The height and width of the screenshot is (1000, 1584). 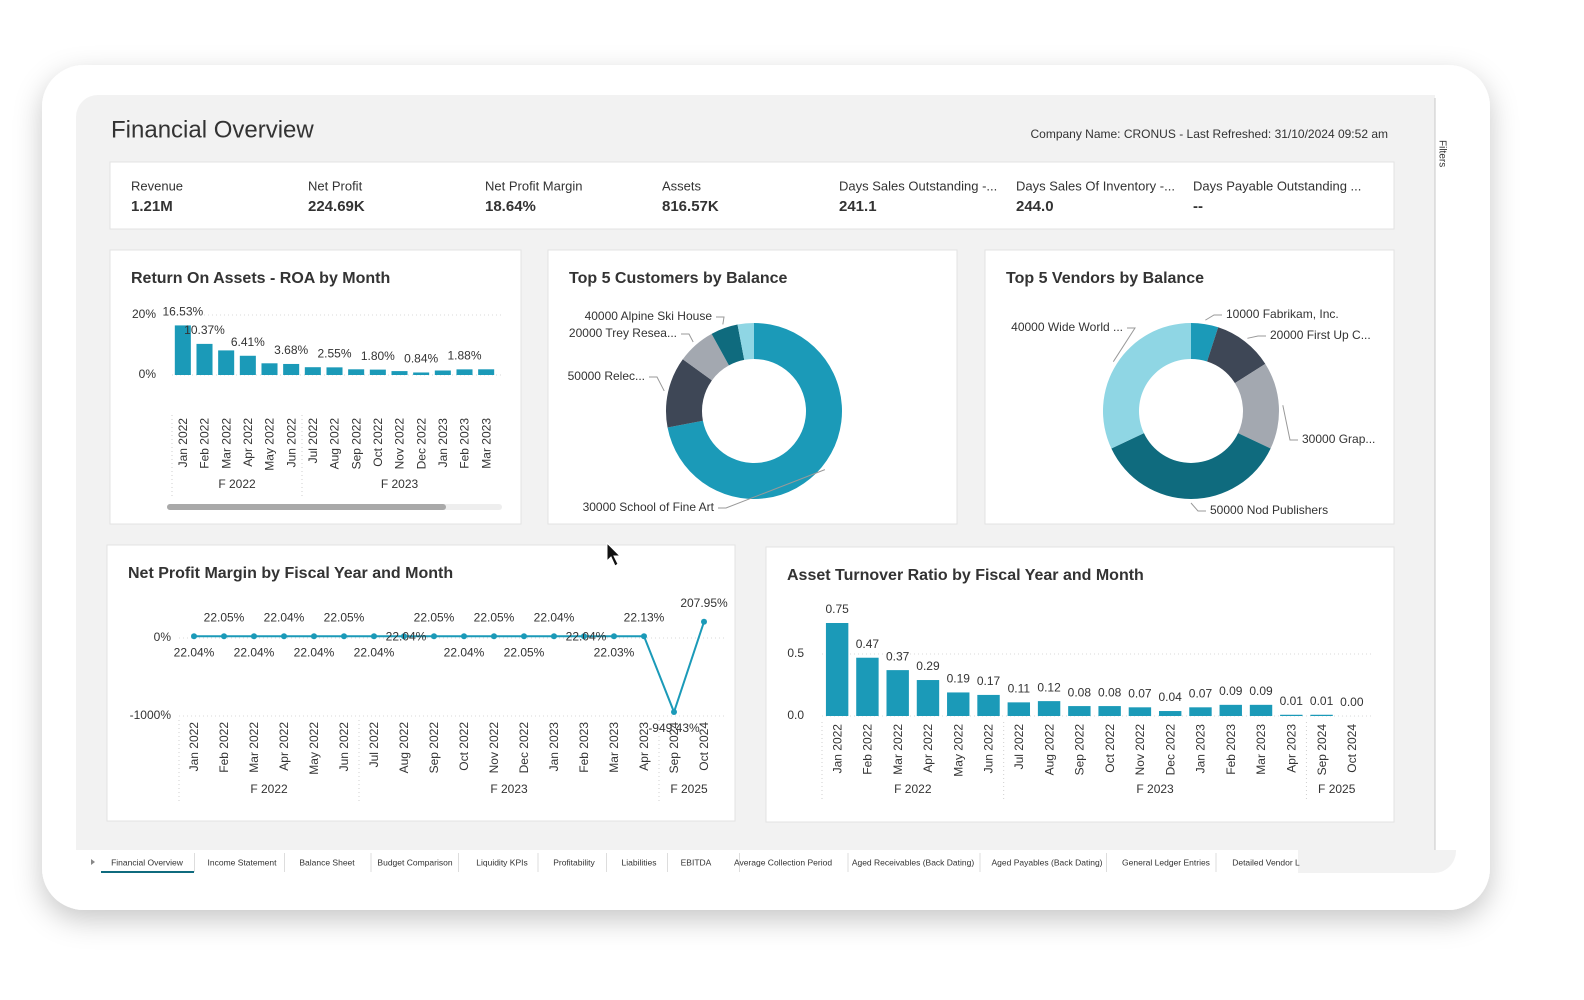 I want to click on report-tab: Aged Receivables (Back Dating), so click(x=913, y=862).